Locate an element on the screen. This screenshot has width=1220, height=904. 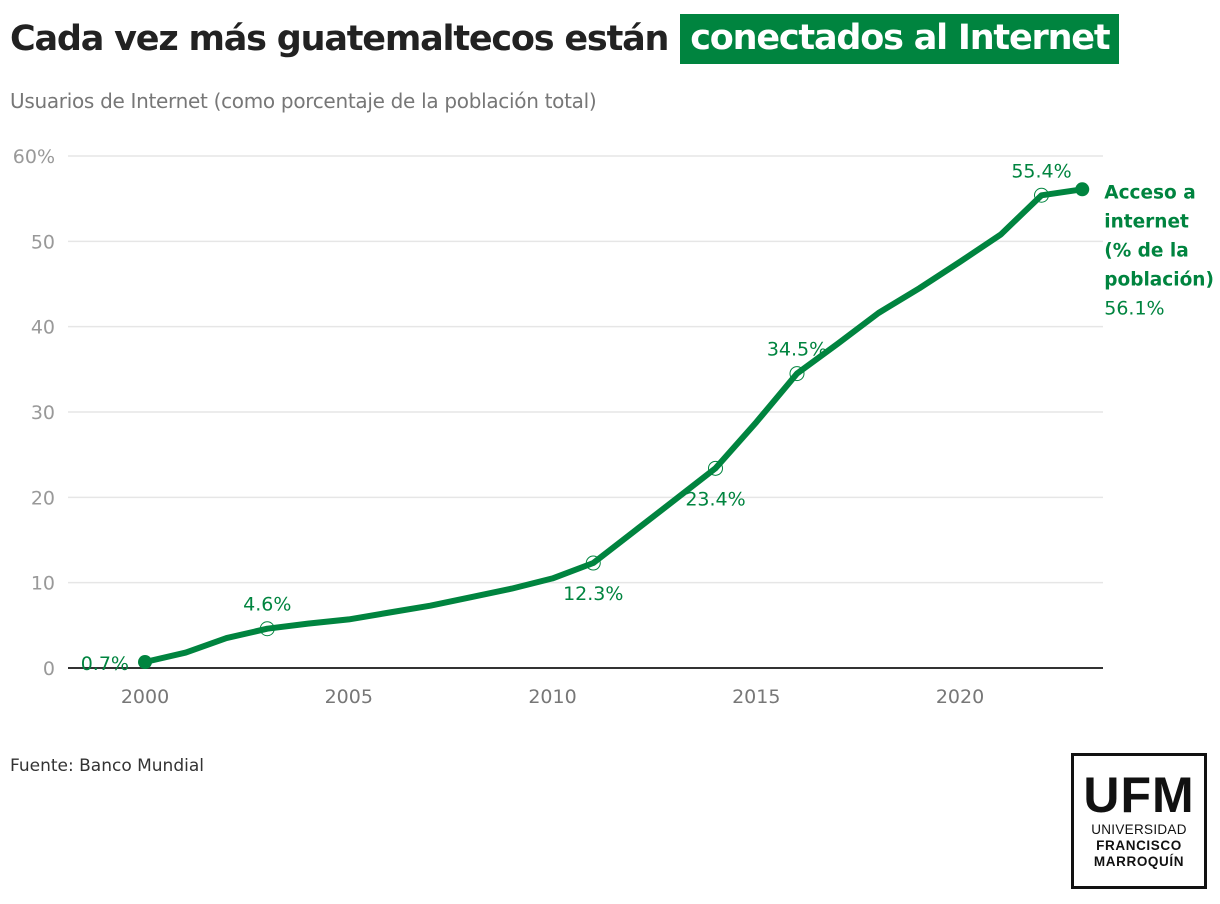
data-label: 0.7% is located at coordinates (105, 664).